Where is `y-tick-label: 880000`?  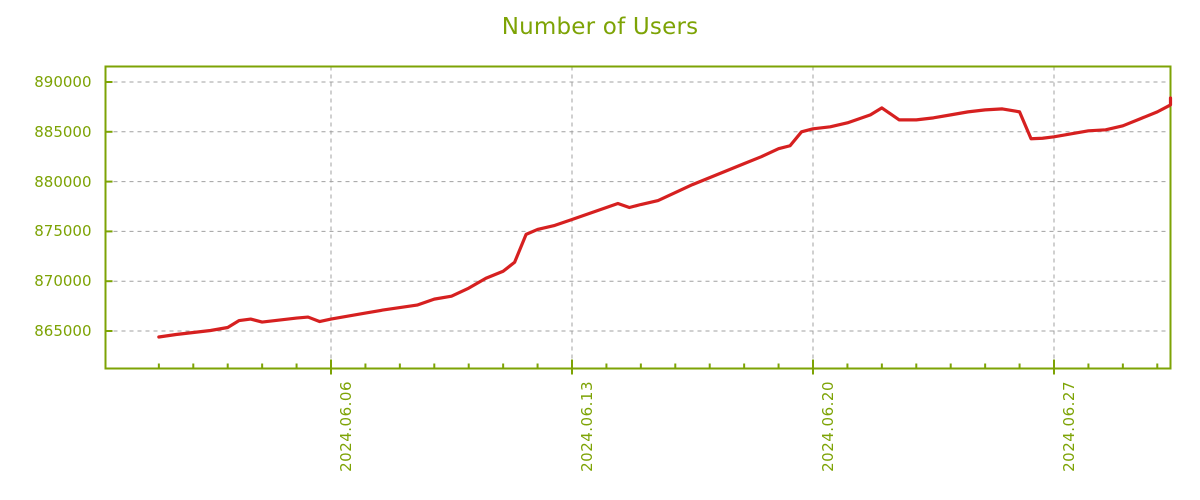 y-tick-label: 880000 is located at coordinates (63, 181).